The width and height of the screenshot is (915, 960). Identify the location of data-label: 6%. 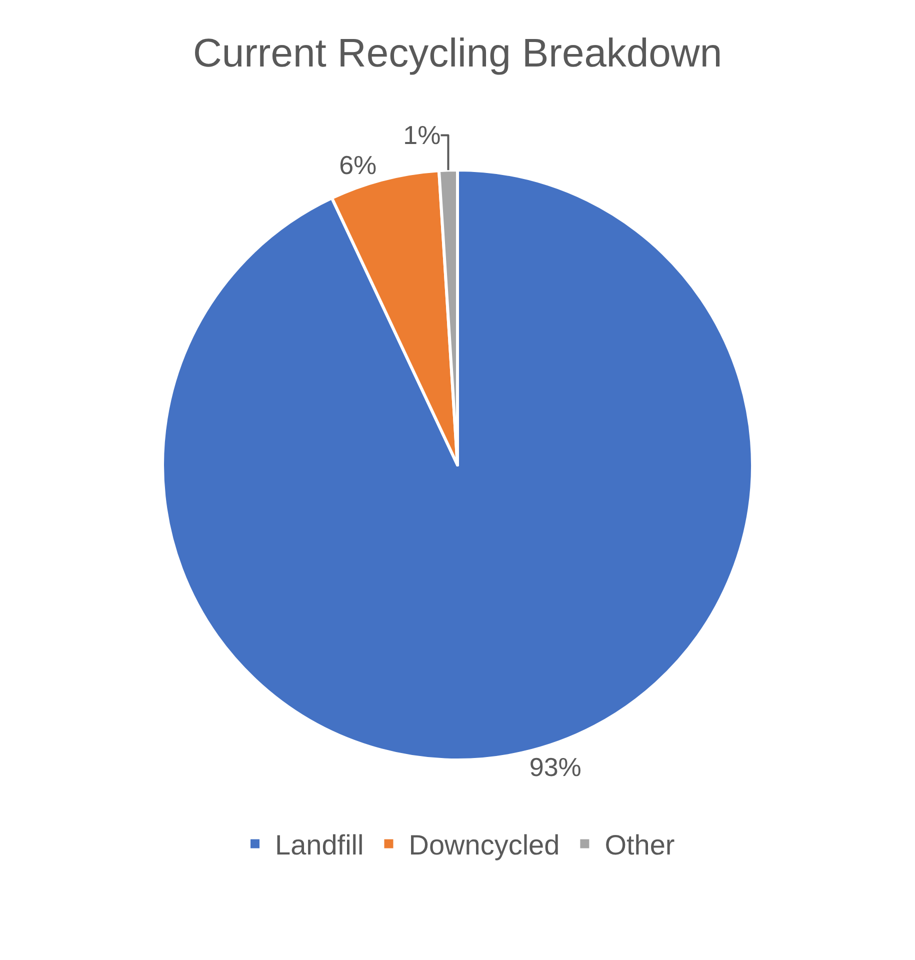
(358, 165).